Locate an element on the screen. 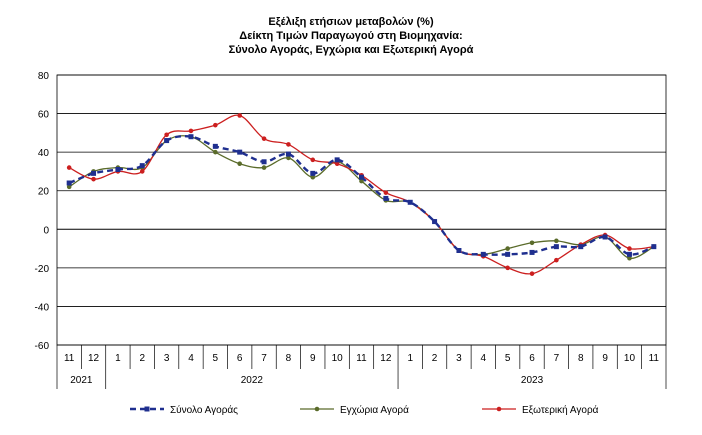  legend-label: Εγχώρια Αγορά is located at coordinates (374, 410).